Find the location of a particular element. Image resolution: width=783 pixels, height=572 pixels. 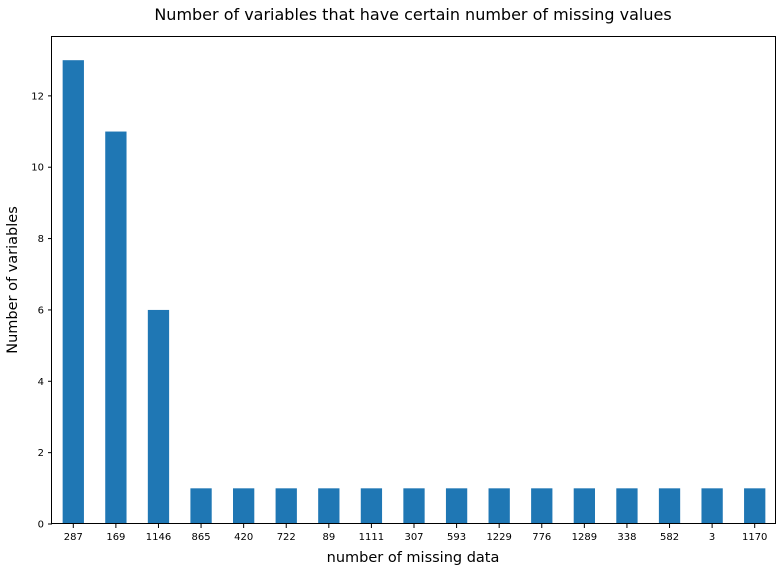

y-tick-label: 2 is located at coordinates (41, 453).